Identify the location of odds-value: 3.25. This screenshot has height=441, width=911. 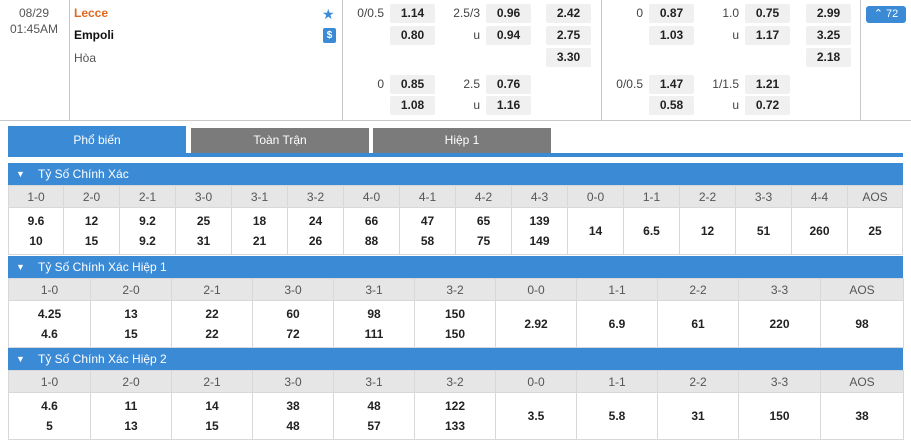
(828, 35).